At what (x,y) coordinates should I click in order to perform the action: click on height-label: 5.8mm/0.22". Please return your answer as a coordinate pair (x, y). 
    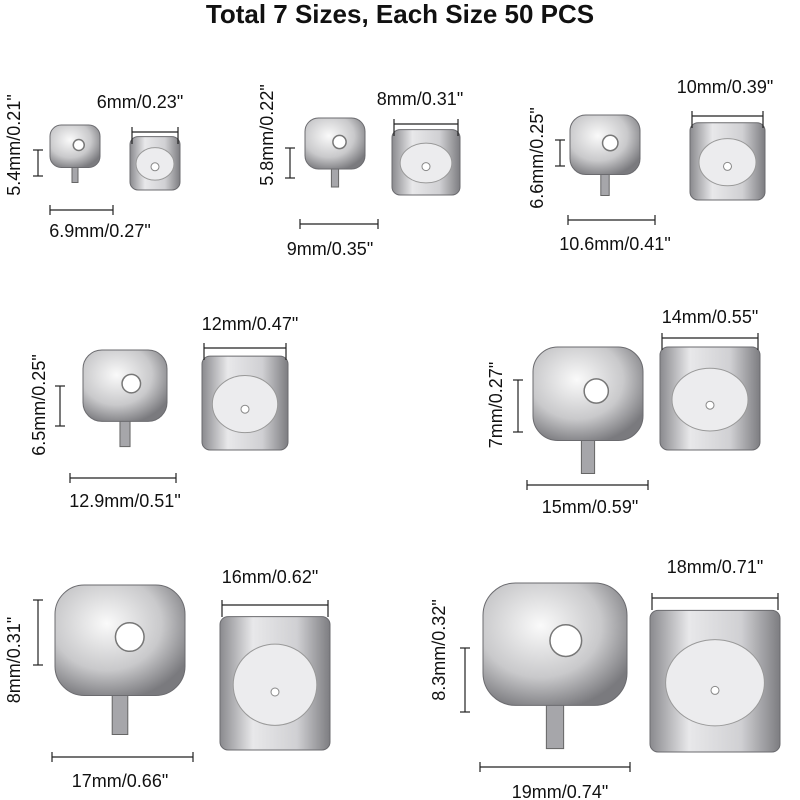
    Looking at the image, I should click on (267, 134).